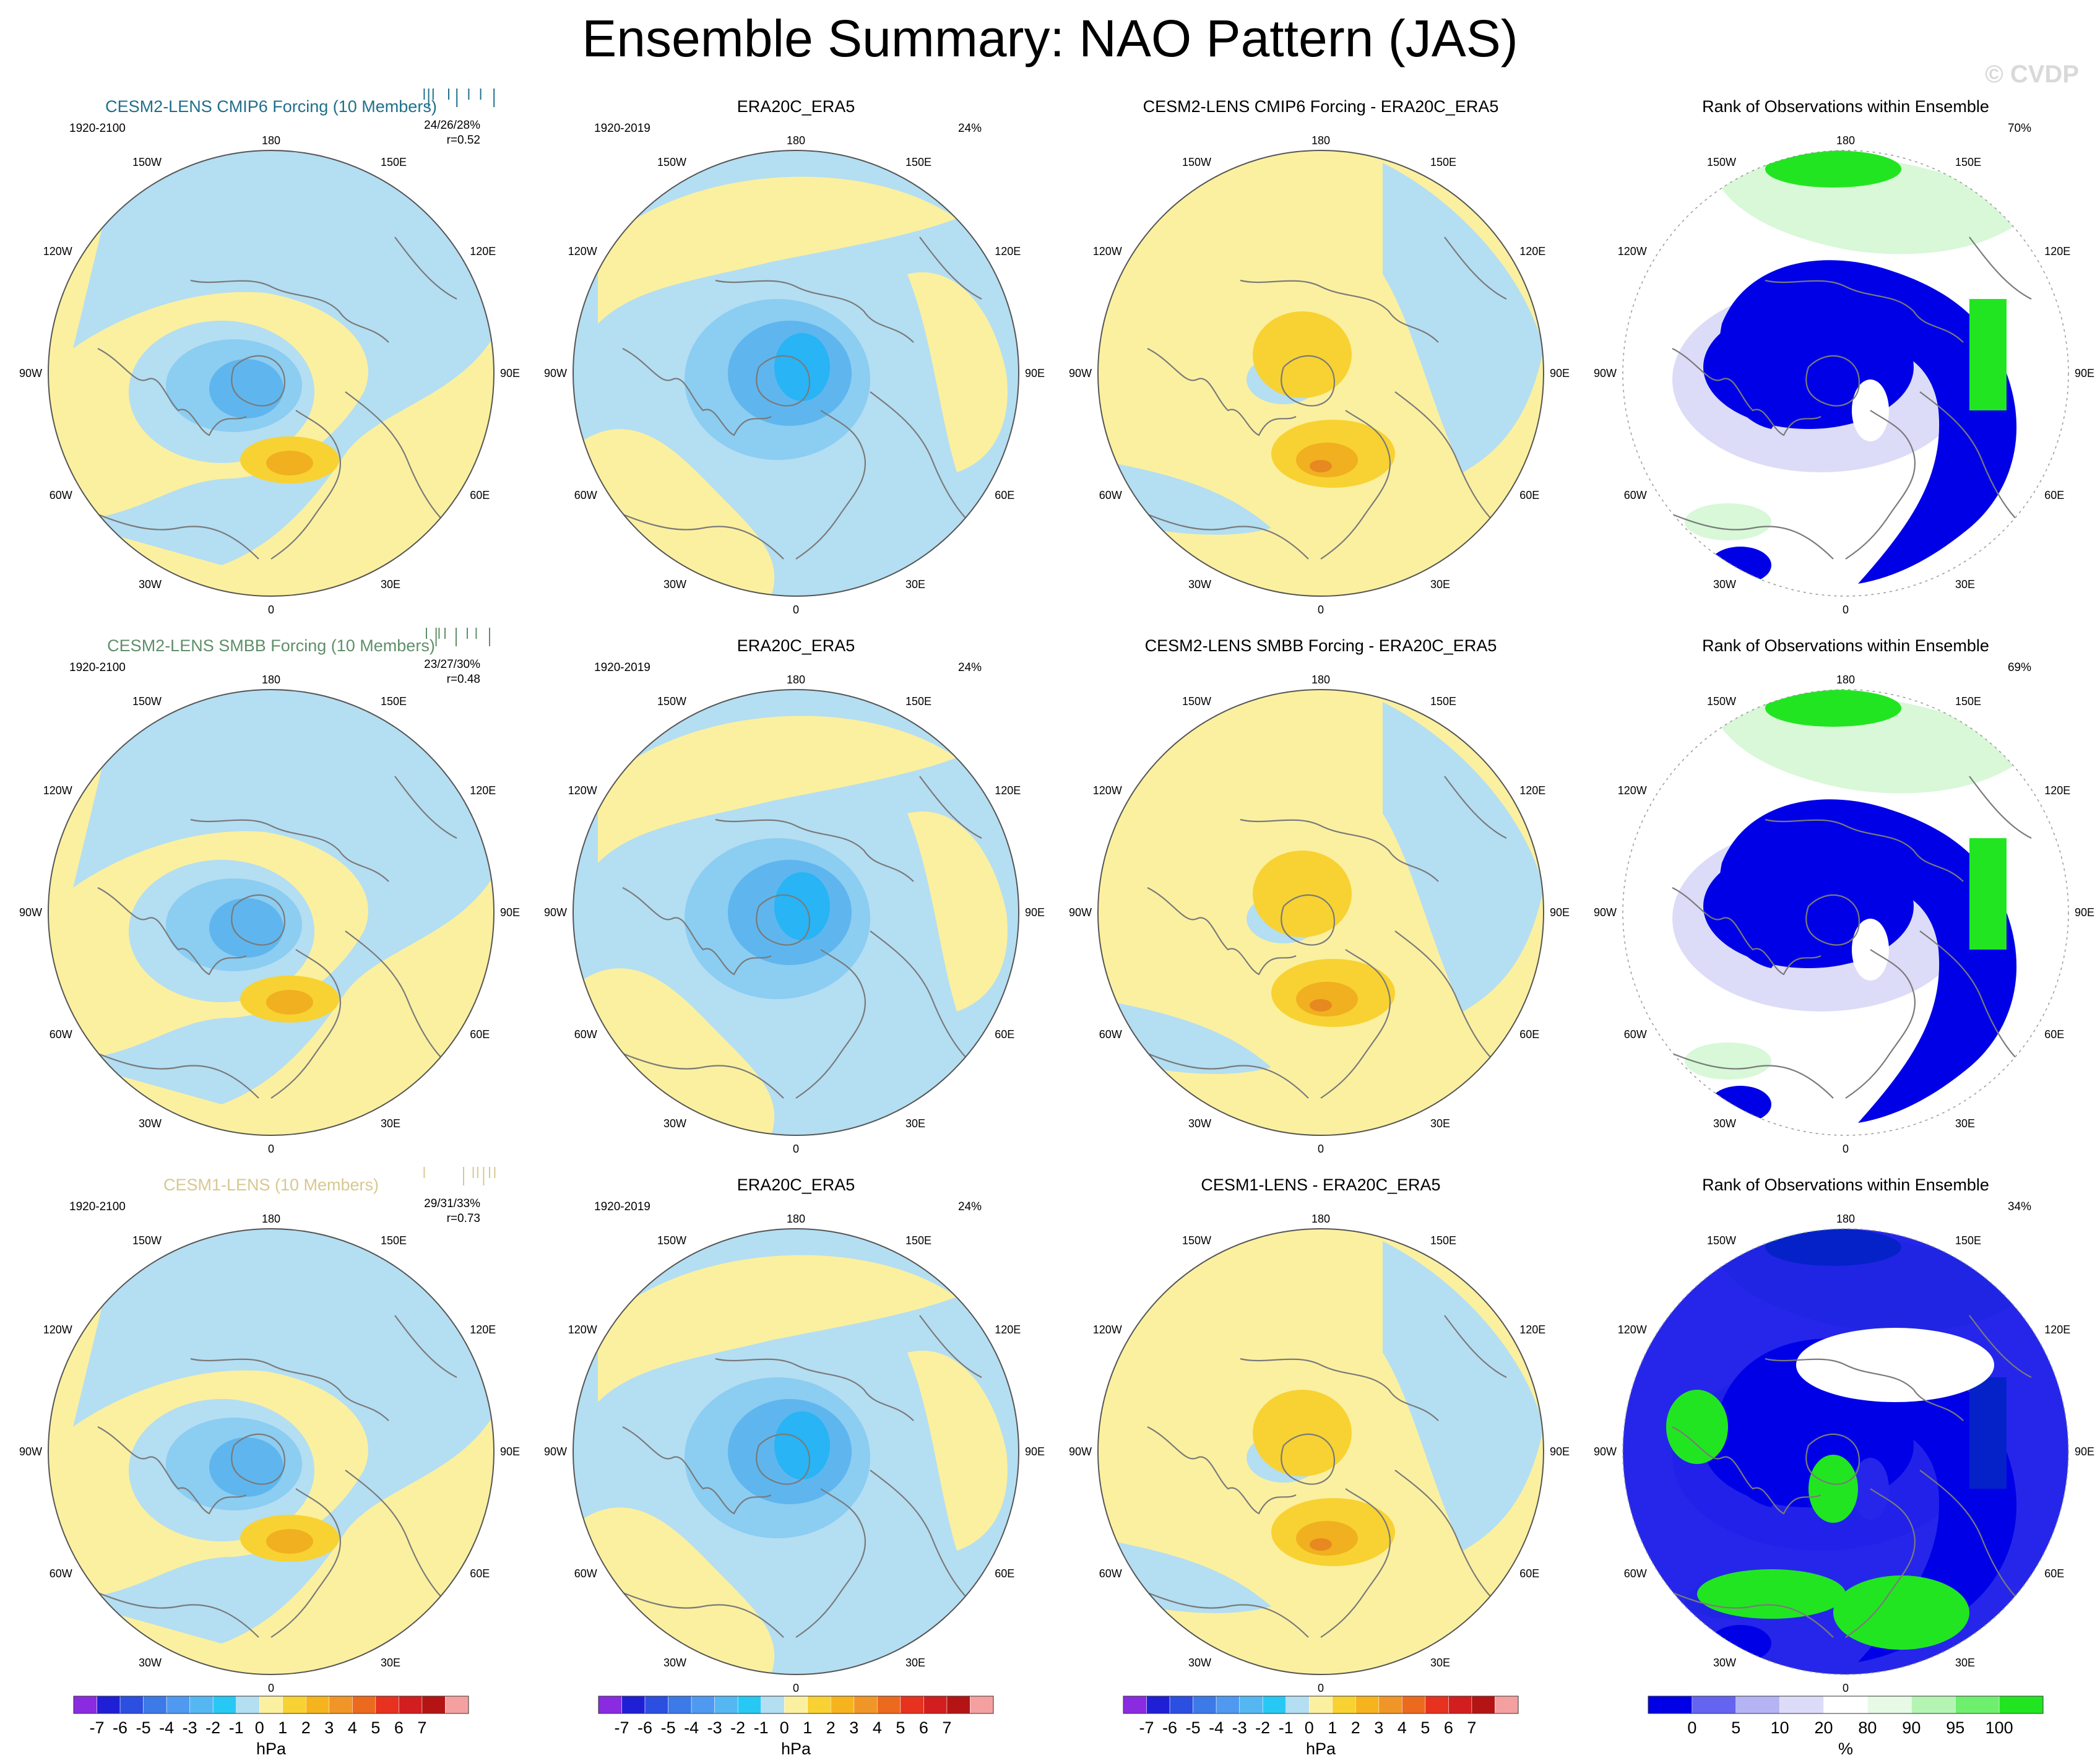 Image resolution: width=2100 pixels, height=1763 pixels. I want to click on lon-label-upper-left-mid: 120W, so click(582, 790).